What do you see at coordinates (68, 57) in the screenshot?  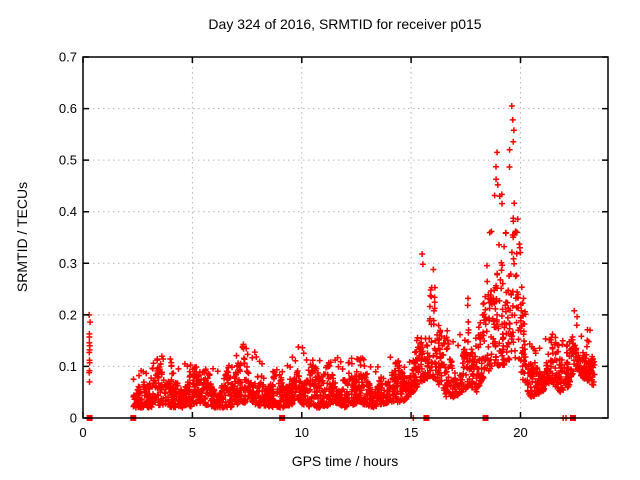 I see `y-tick-label: 0.7` at bounding box center [68, 57].